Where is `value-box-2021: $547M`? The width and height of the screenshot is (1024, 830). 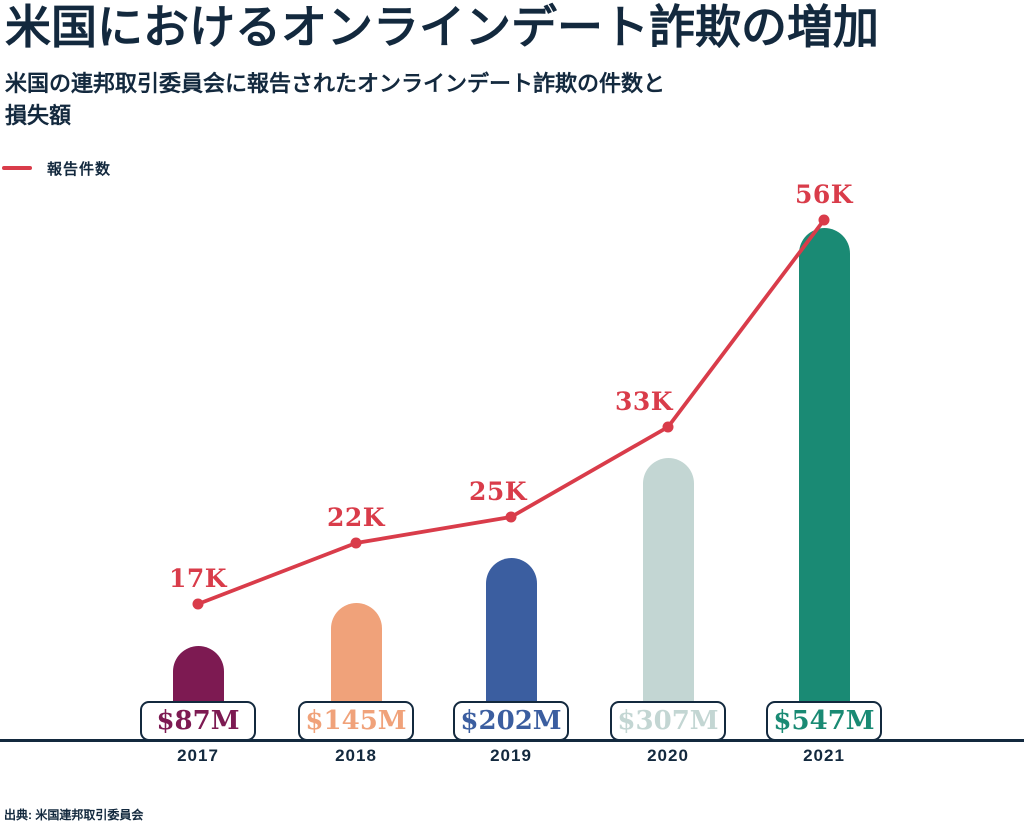
value-box-2021: $547M is located at coordinates (824, 721).